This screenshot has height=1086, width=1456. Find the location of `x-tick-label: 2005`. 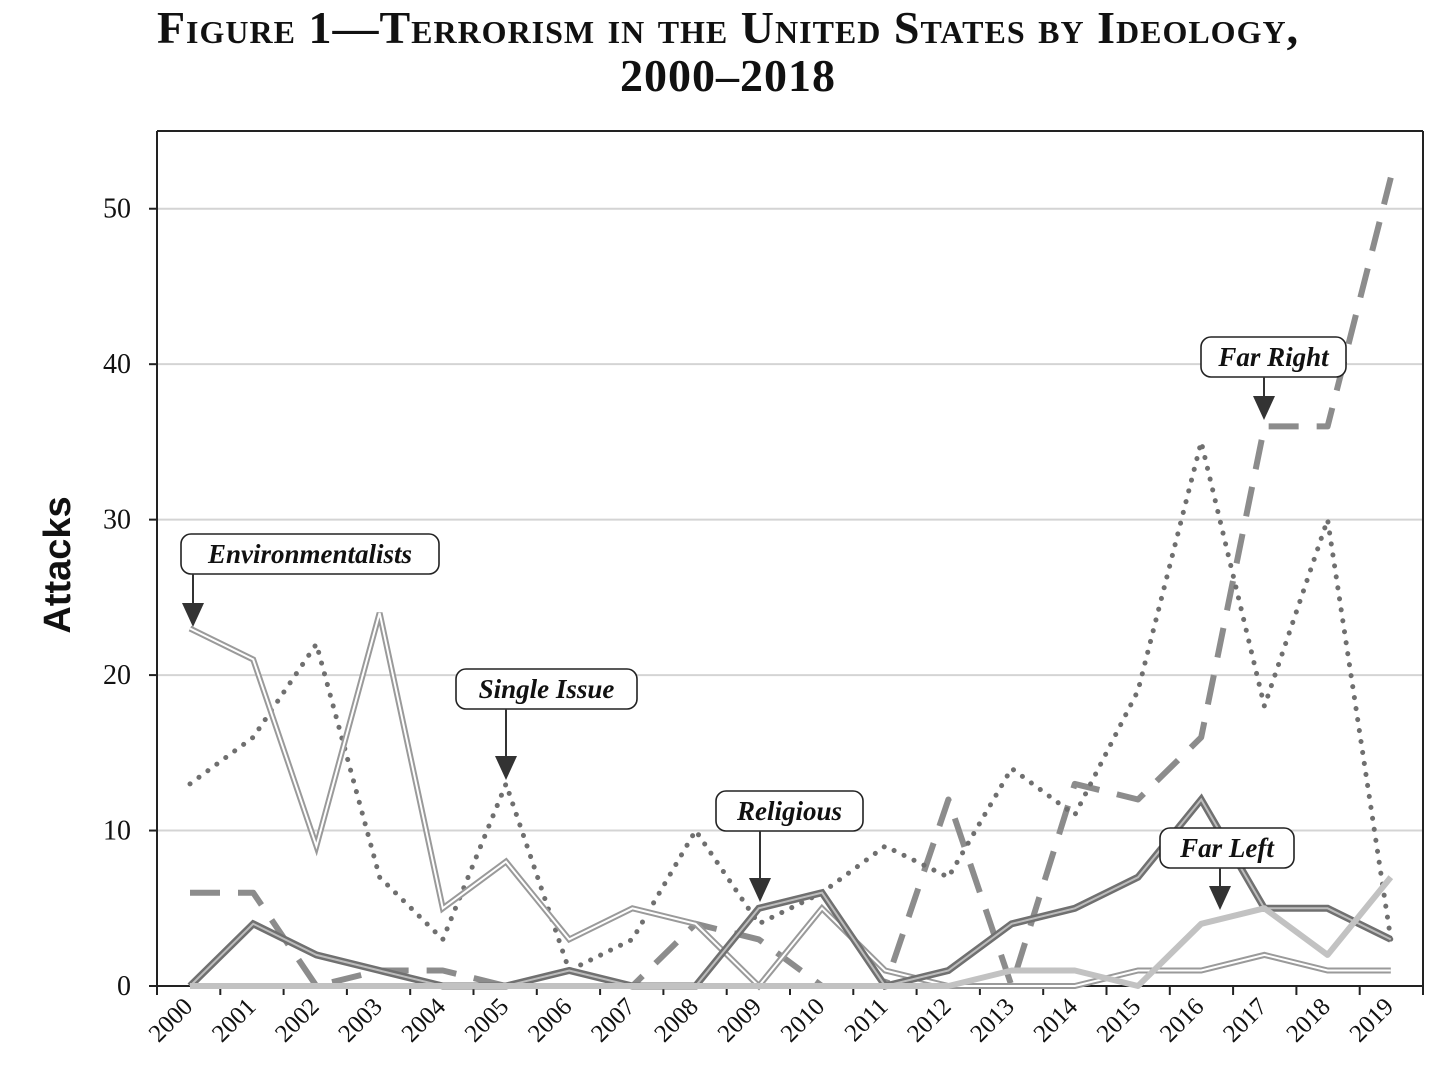

x-tick-label: 2005 is located at coordinates (487, 1020).